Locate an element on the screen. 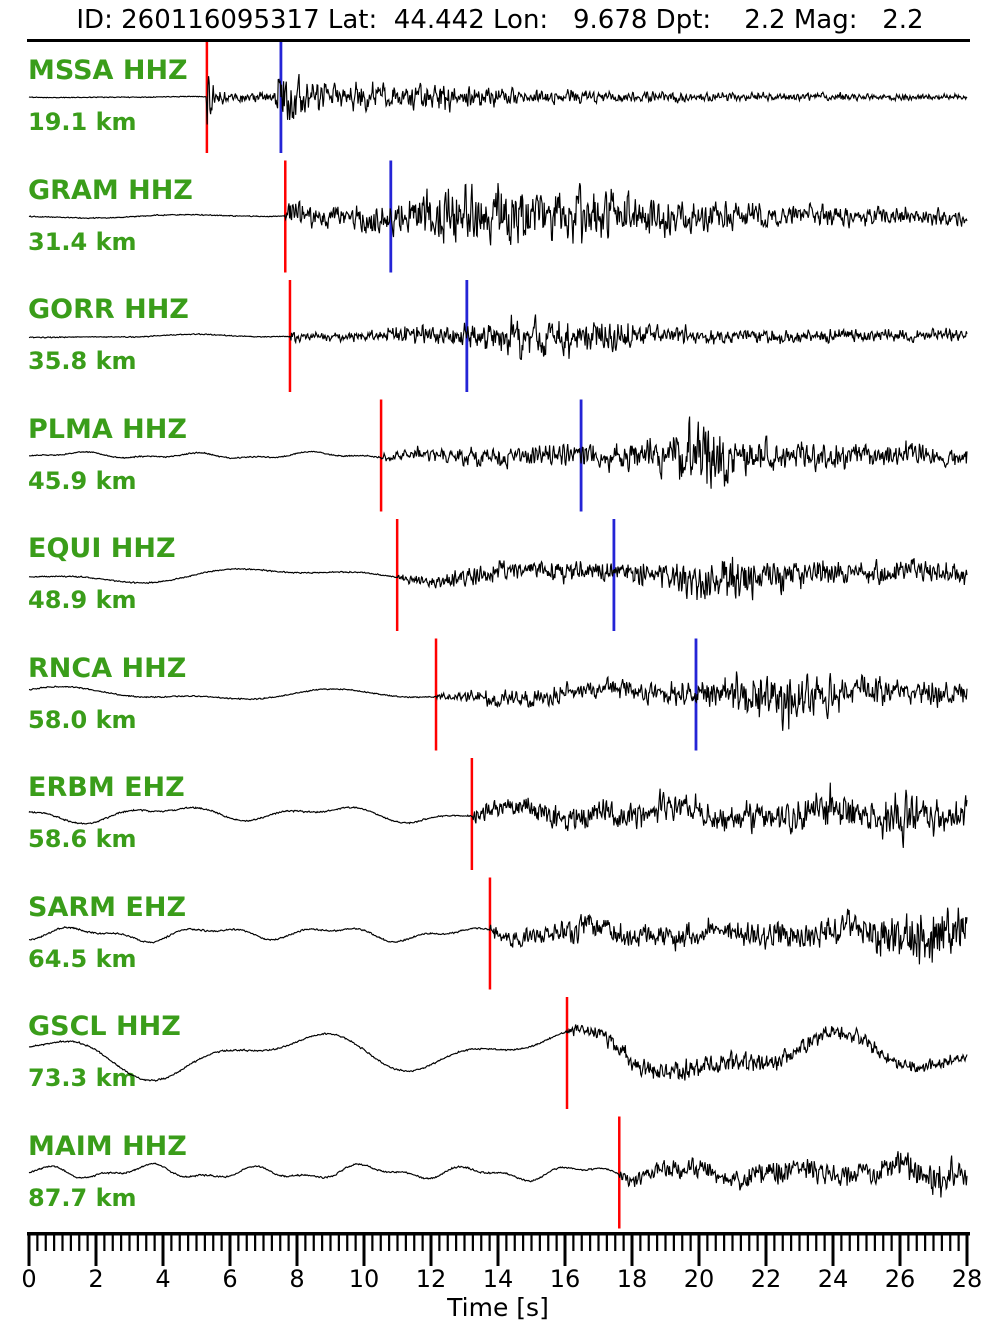  distance-label: 64.5 km is located at coordinates (82, 958).